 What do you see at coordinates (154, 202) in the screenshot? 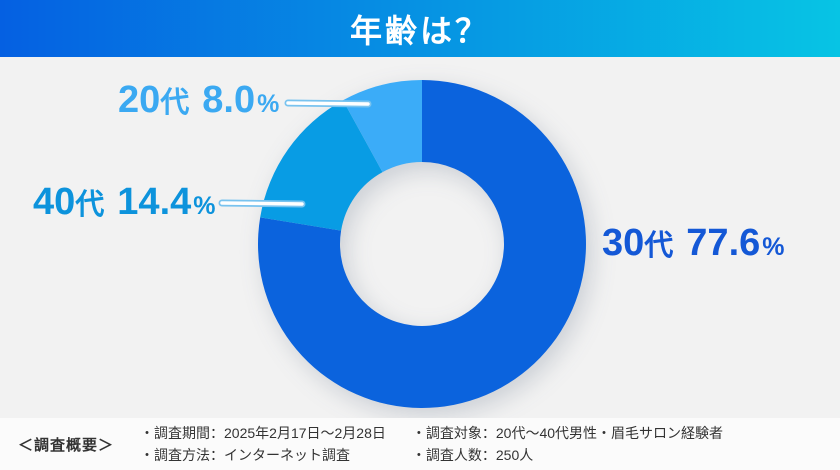
I see `label-40s-value: 14.4` at bounding box center [154, 202].